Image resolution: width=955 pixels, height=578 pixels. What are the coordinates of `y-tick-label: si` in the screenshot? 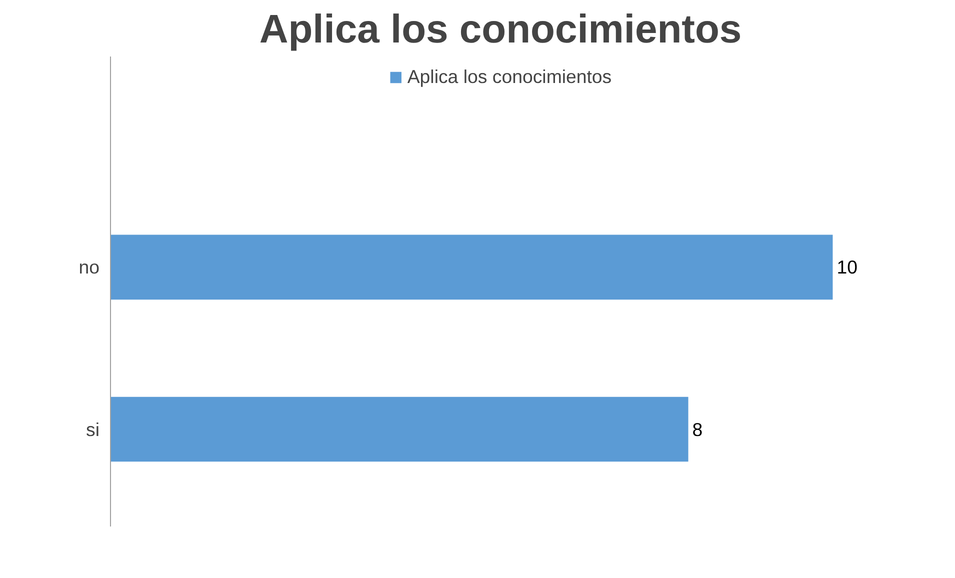 It's located at (93, 429).